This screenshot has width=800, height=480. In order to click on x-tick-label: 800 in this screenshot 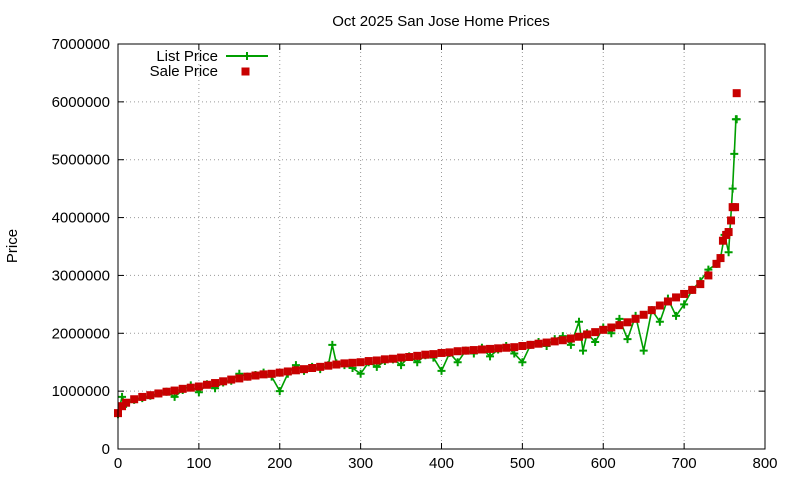, I will do `click(764, 463)`.